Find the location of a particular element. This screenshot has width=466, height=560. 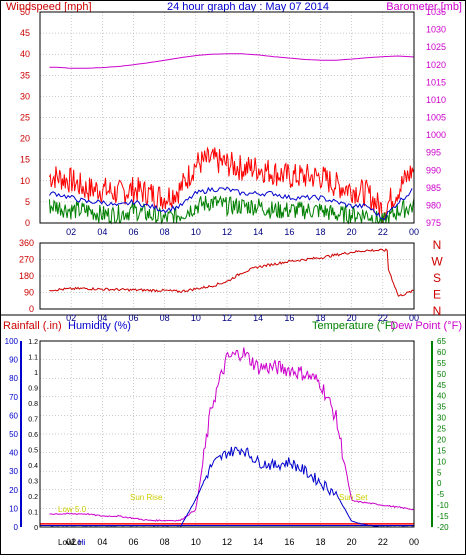

dir-y-tick-label: 180 is located at coordinates (26, 276).